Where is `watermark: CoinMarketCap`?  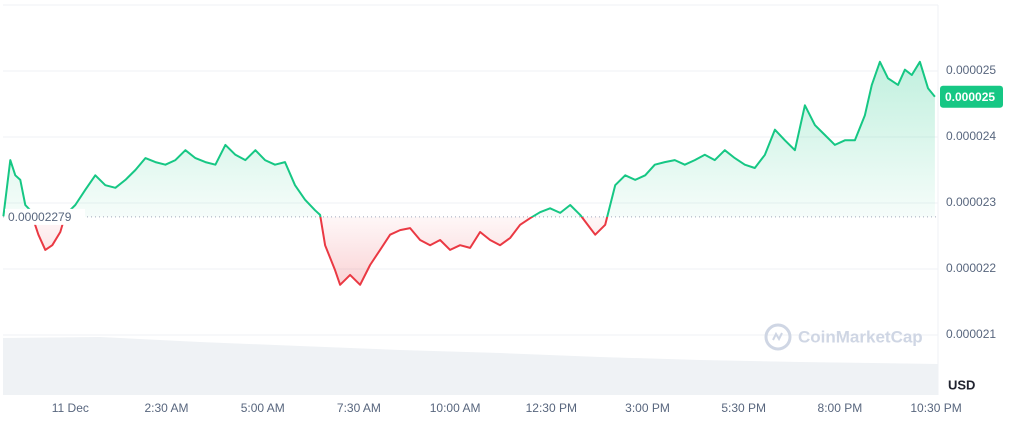 watermark: CoinMarketCap is located at coordinates (843, 337).